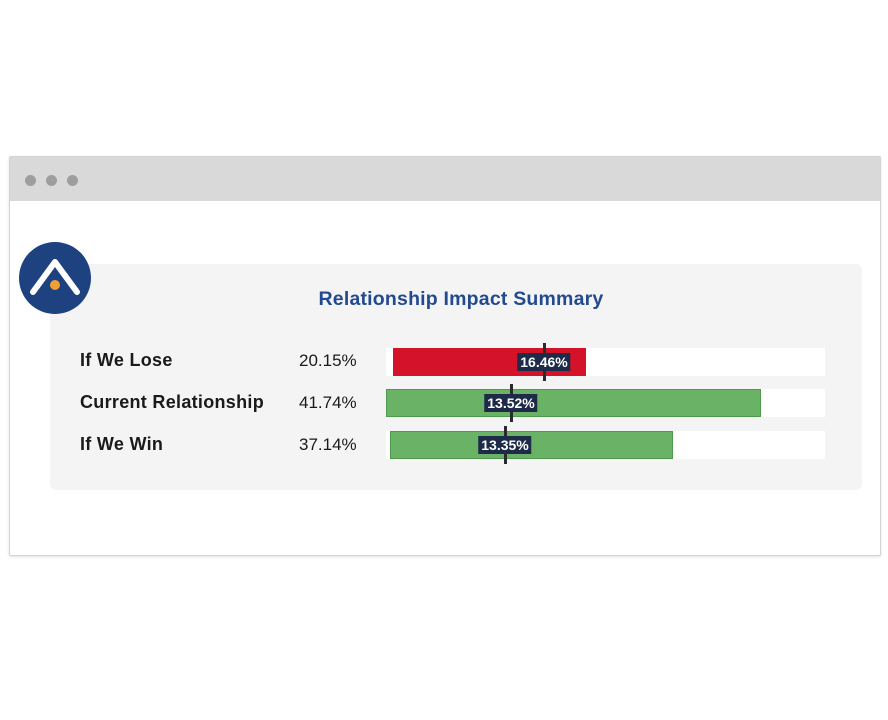 This screenshot has width=888, height=720. Describe the element at coordinates (126, 360) in the screenshot. I see `row-label-lose: If We Lose` at that location.